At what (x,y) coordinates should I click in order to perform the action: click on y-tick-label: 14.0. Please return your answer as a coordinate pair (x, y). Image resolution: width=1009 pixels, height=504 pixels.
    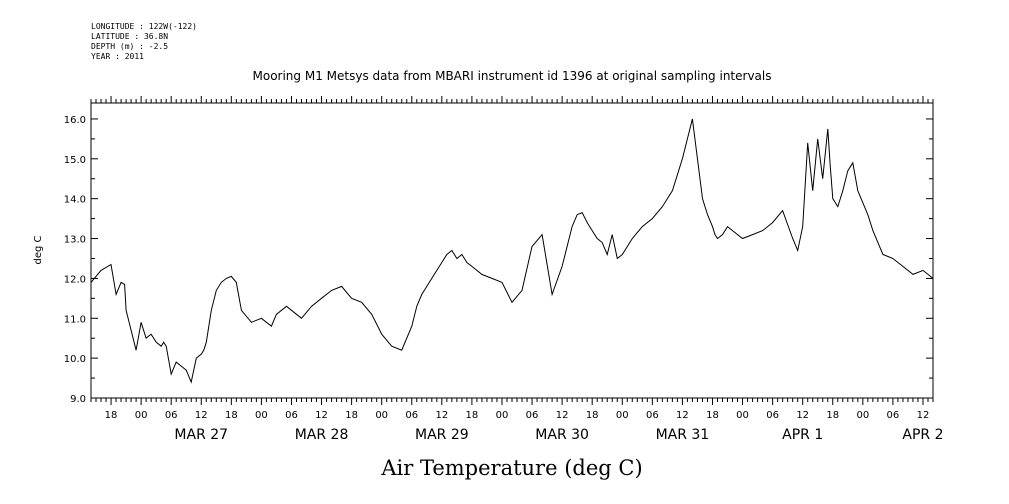
    Looking at the image, I should click on (75, 200).